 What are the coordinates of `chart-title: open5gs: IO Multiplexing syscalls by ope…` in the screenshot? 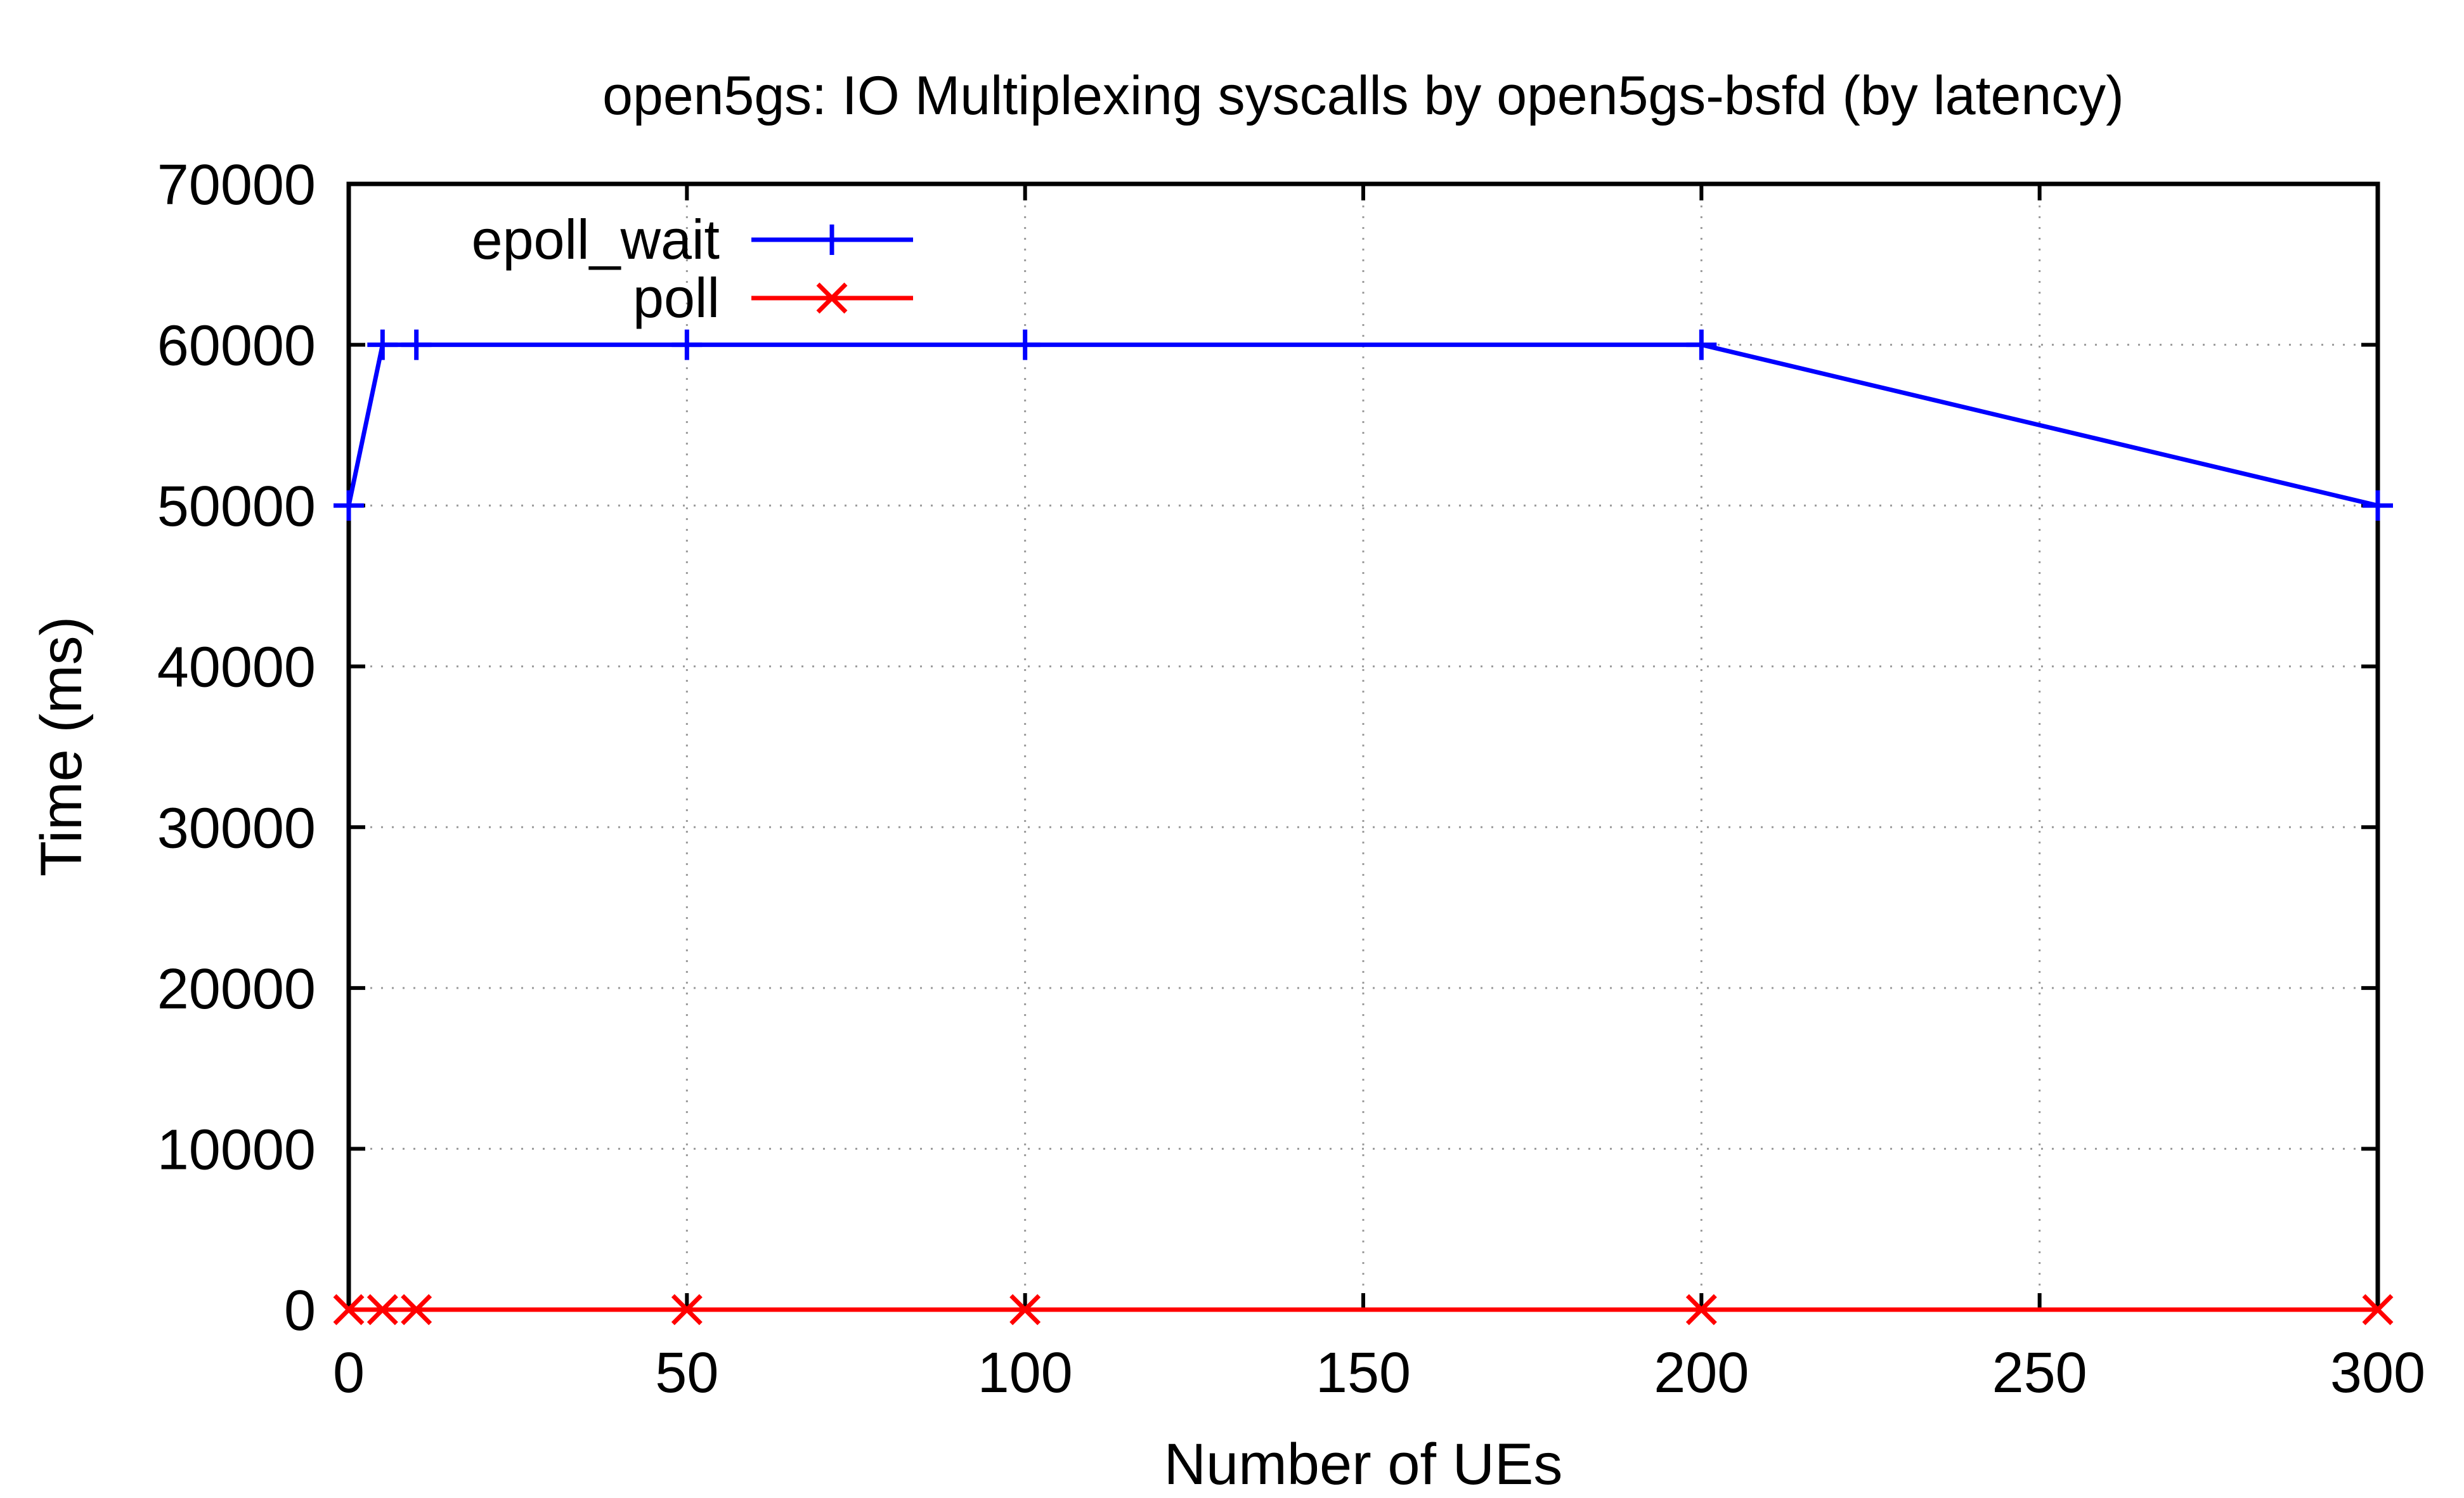 It's located at (1363, 95).